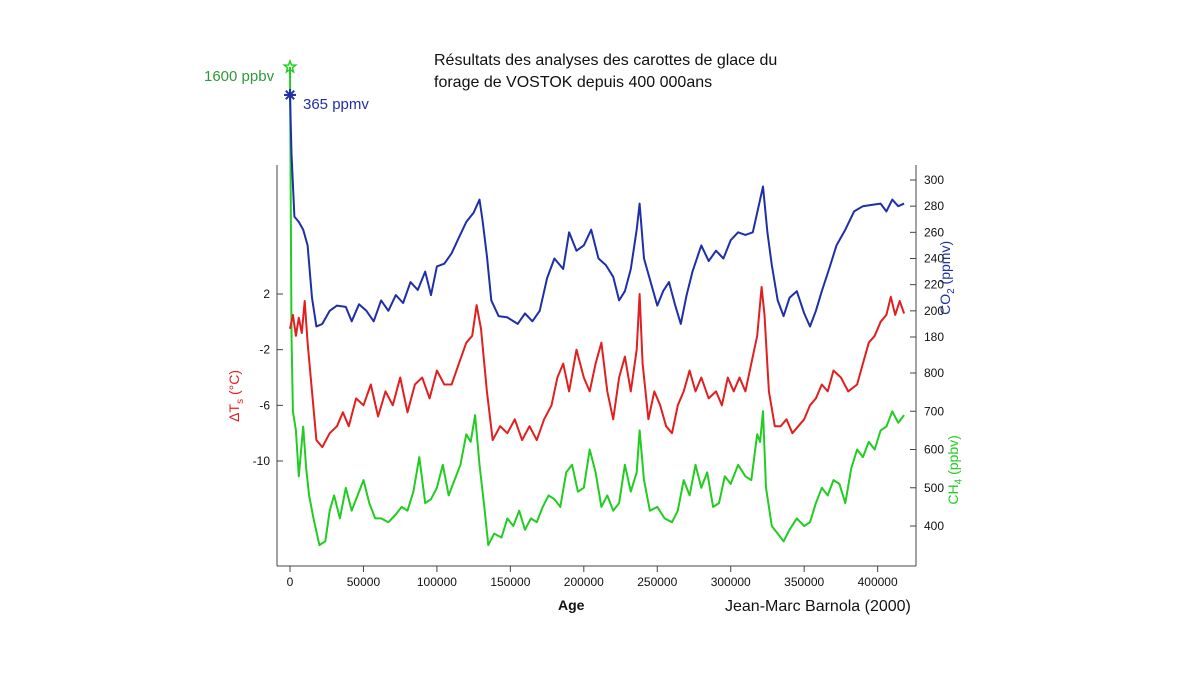 The width and height of the screenshot is (1200, 676). I want to click on co2-tick-label: 200, so click(934, 311).